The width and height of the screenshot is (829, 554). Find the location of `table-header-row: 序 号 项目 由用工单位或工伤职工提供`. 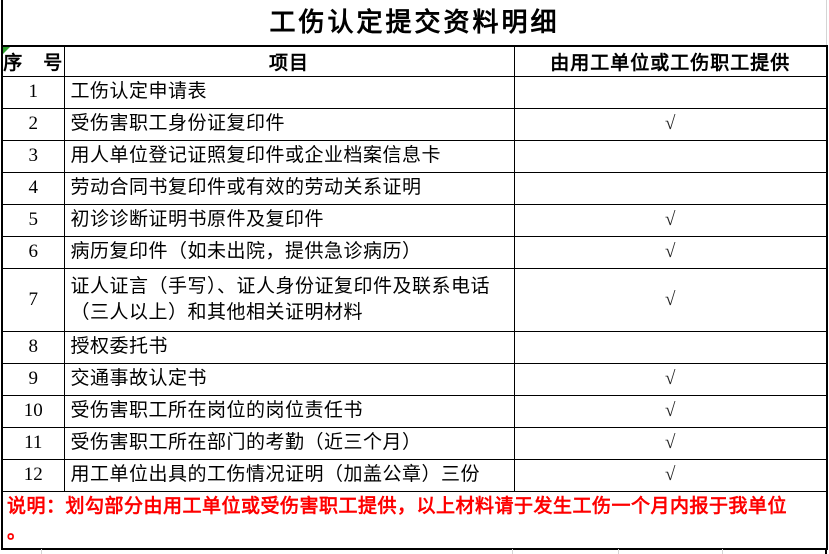

table-header-row: 序 号 项目 由用工单位或工伤职工提供 is located at coordinates (414, 61).